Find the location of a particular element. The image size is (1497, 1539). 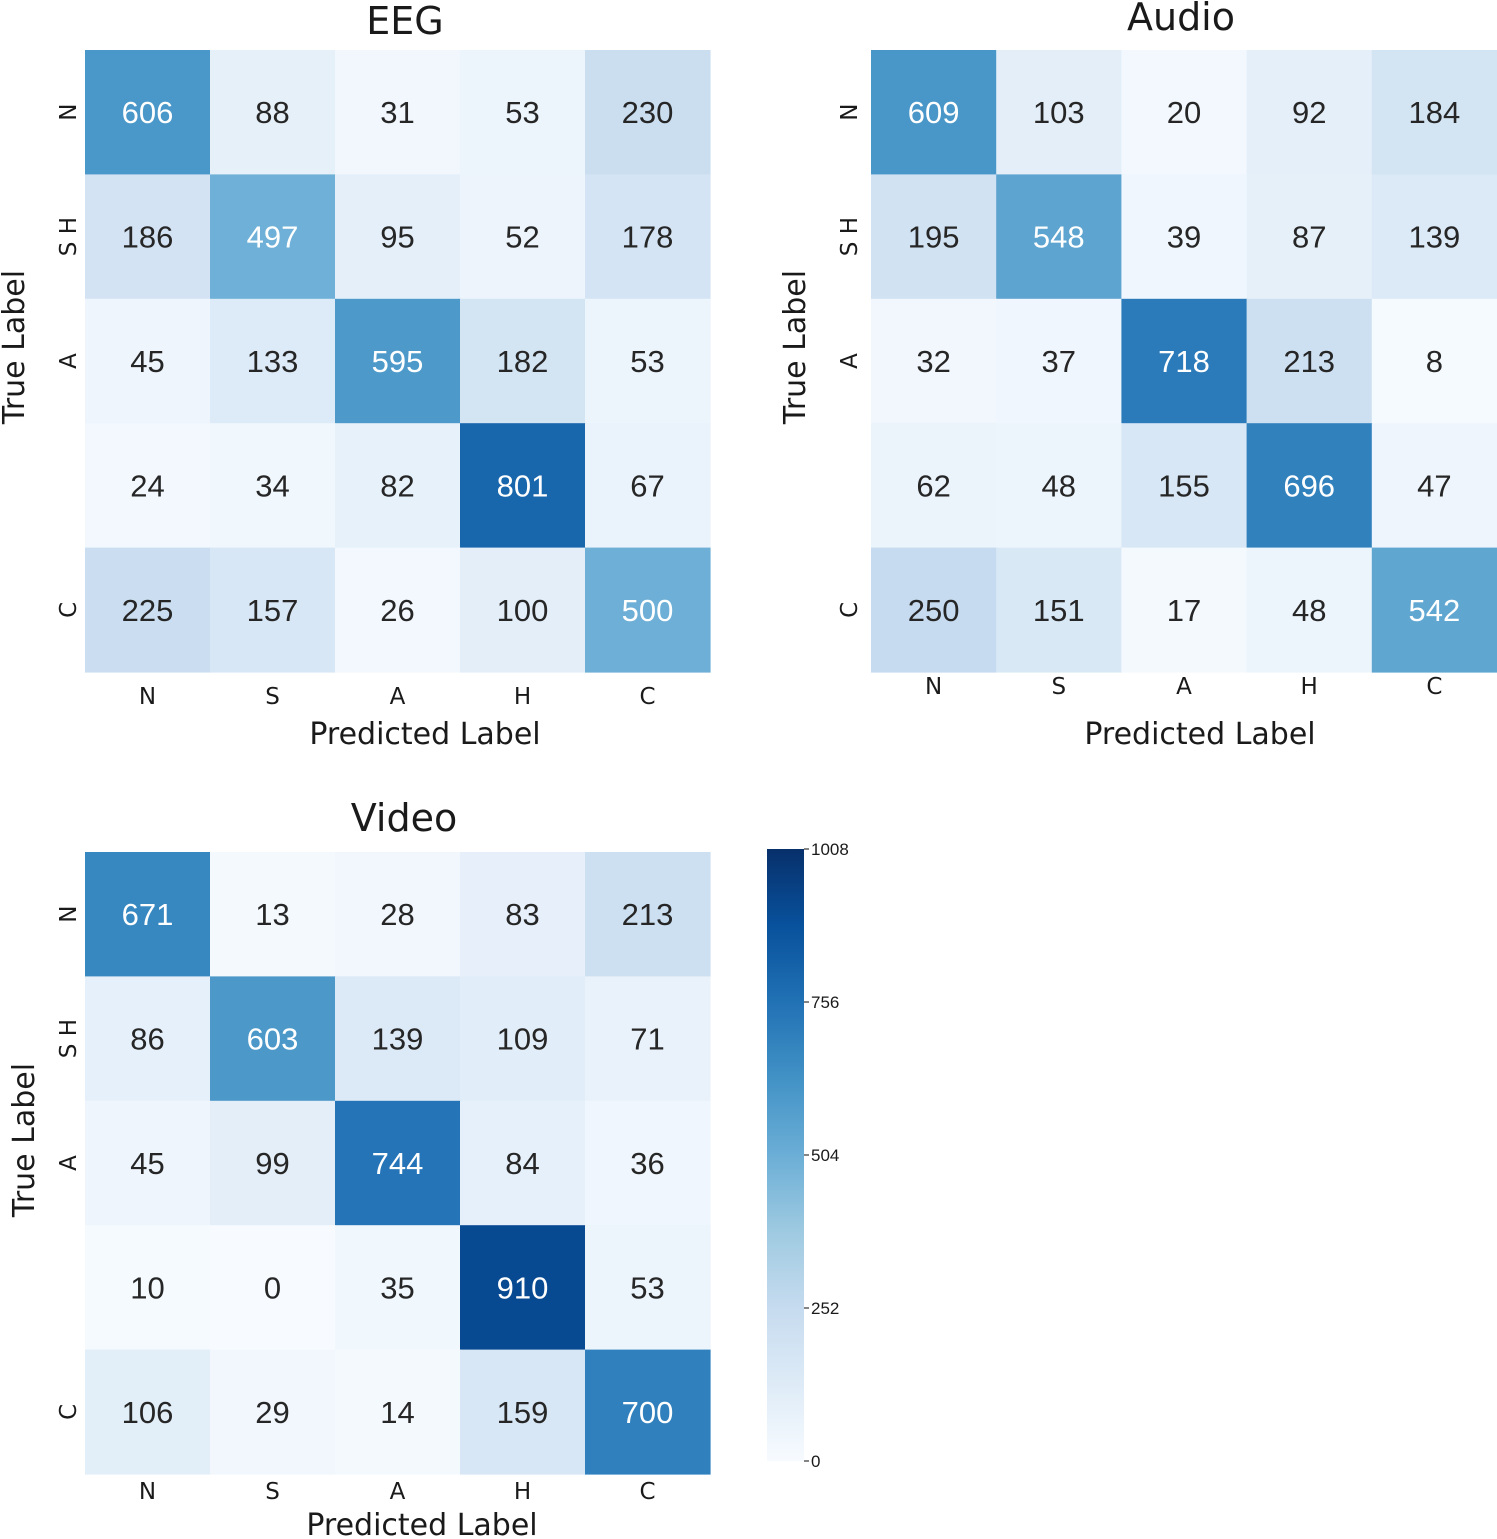

audio-cell-value-r2-c2: 718 is located at coordinates (1184, 361).